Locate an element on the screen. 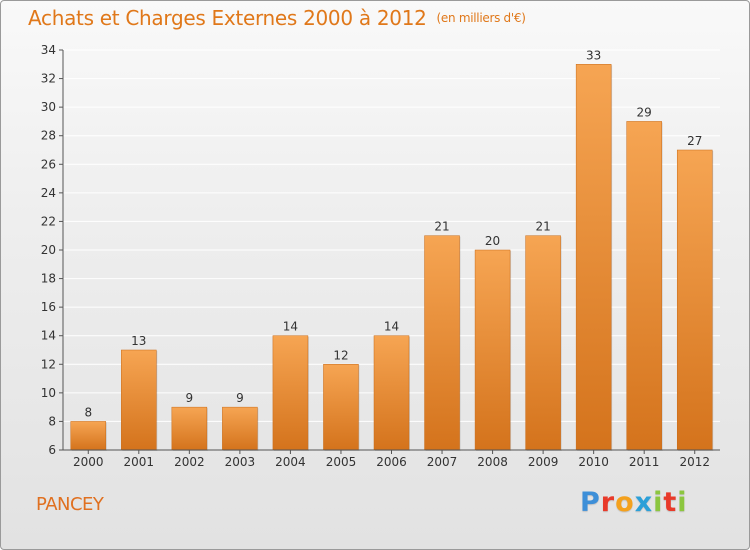  y-tick-label: 34 is located at coordinates (48, 50).